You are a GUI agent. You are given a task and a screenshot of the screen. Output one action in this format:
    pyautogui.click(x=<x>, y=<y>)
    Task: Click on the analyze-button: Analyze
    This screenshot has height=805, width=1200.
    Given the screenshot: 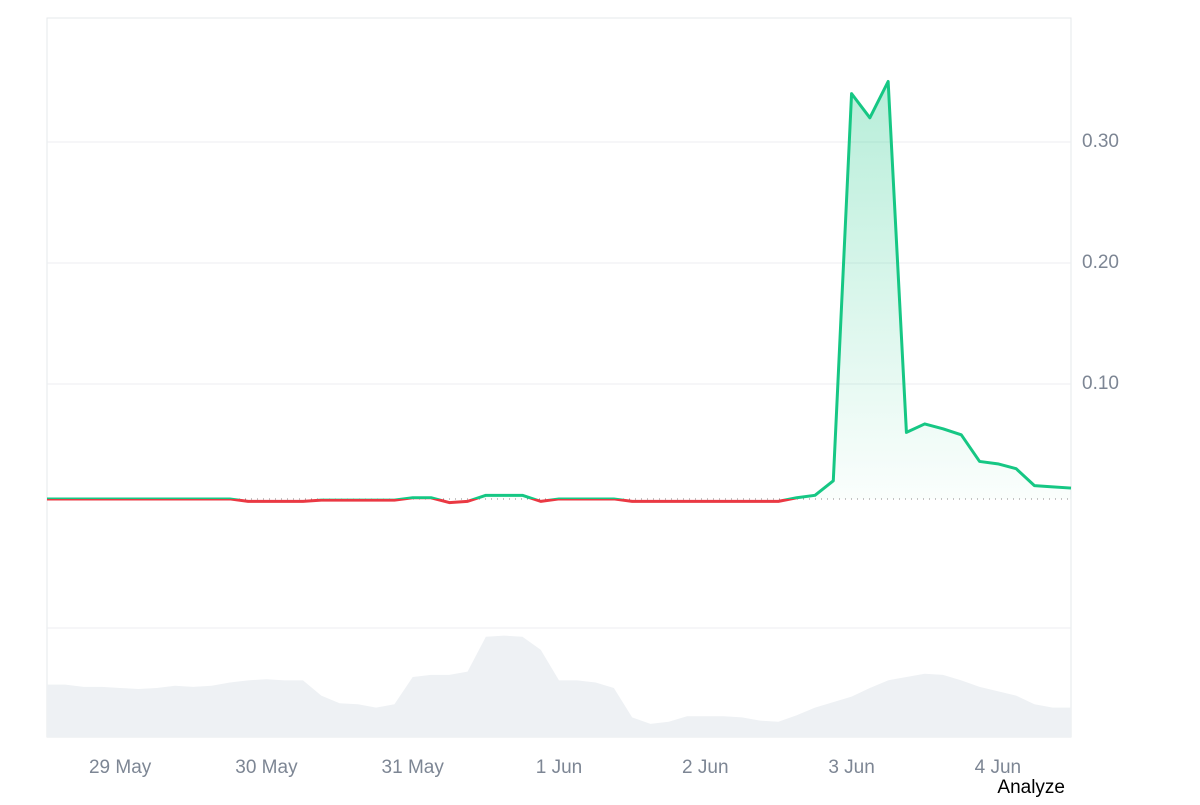 What is the action you would take?
    pyautogui.click(x=1031, y=787)
    